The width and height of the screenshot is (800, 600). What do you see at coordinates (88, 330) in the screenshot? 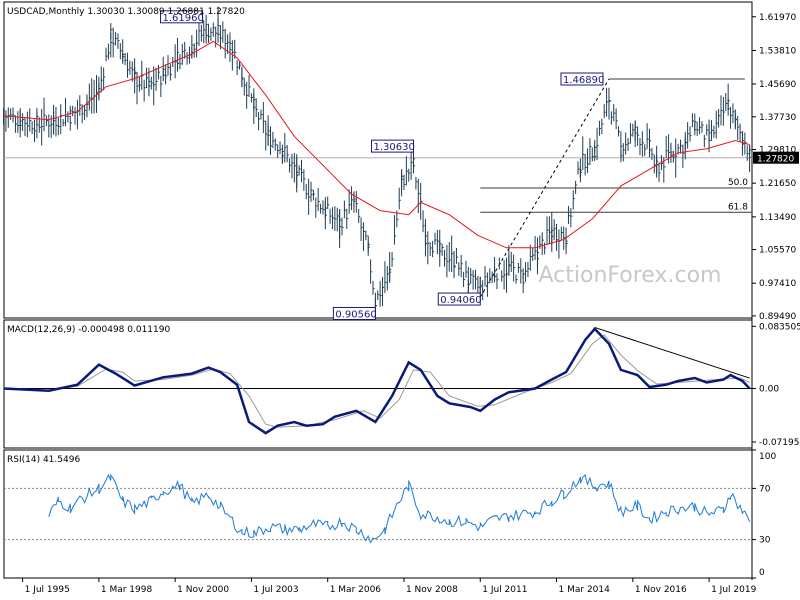
I see `macd-panel-title: MACD(12,26,9) -0.000498 0.011190` at bounding box center [88, 330].